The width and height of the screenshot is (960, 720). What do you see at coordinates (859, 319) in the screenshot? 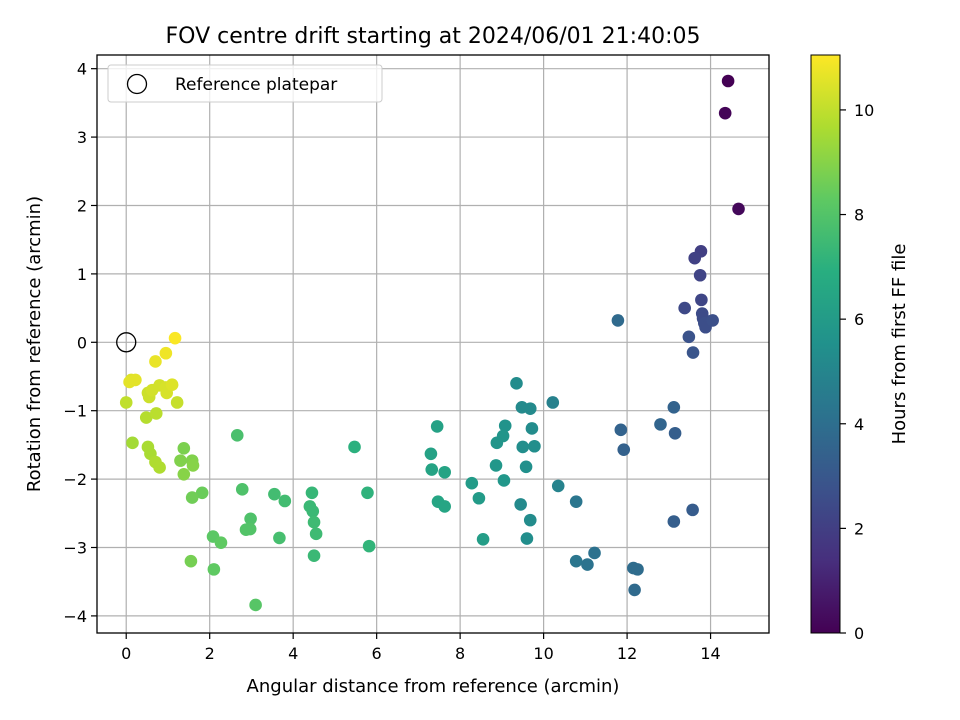
I see `colorbar-tick-label: 6` at bounding box center [859, 319].